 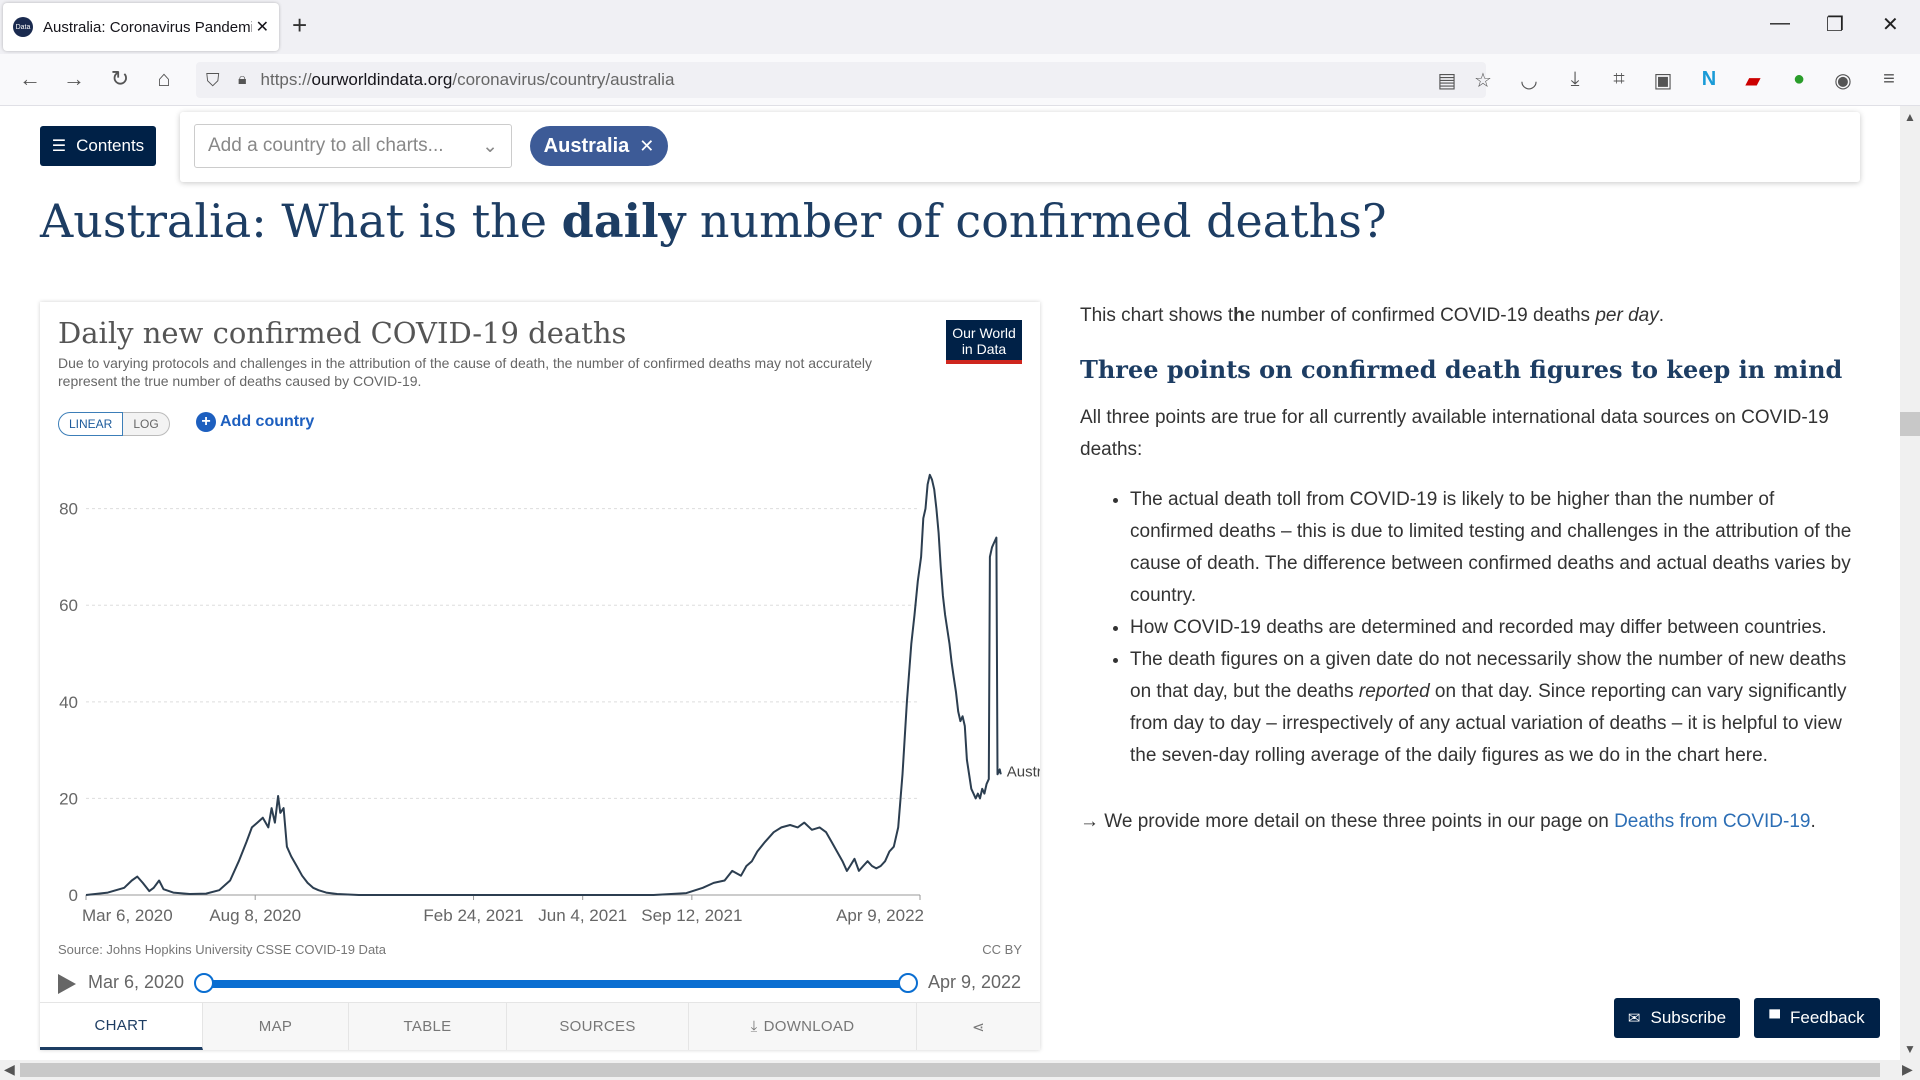 I want to click on pocket-icon: ◡, so click(x=1529, y=81).